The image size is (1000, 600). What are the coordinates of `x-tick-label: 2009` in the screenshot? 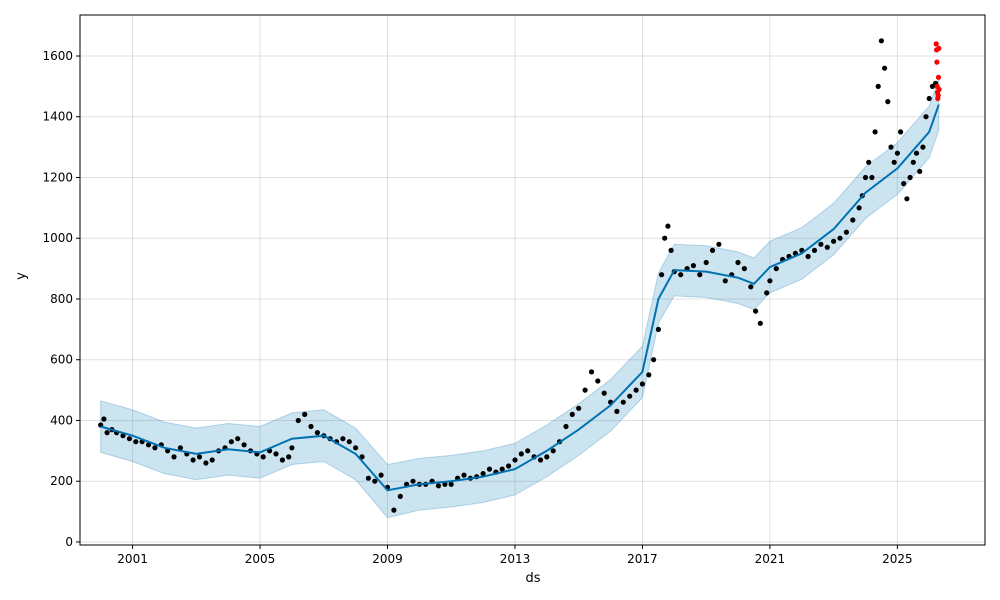 It's located at (387, 559).